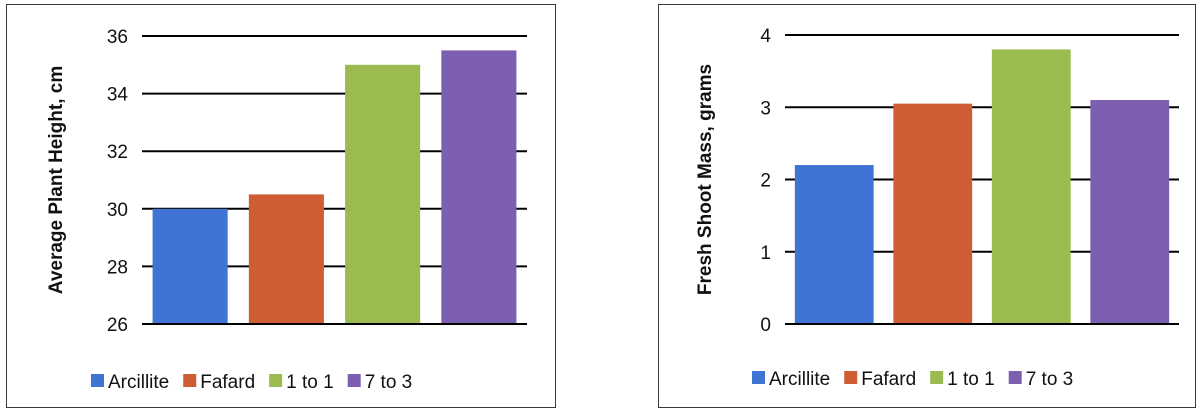  Describe the element at coordinates (765, 325) in the screenshot. I see `y-tick-label: 0` at that location.